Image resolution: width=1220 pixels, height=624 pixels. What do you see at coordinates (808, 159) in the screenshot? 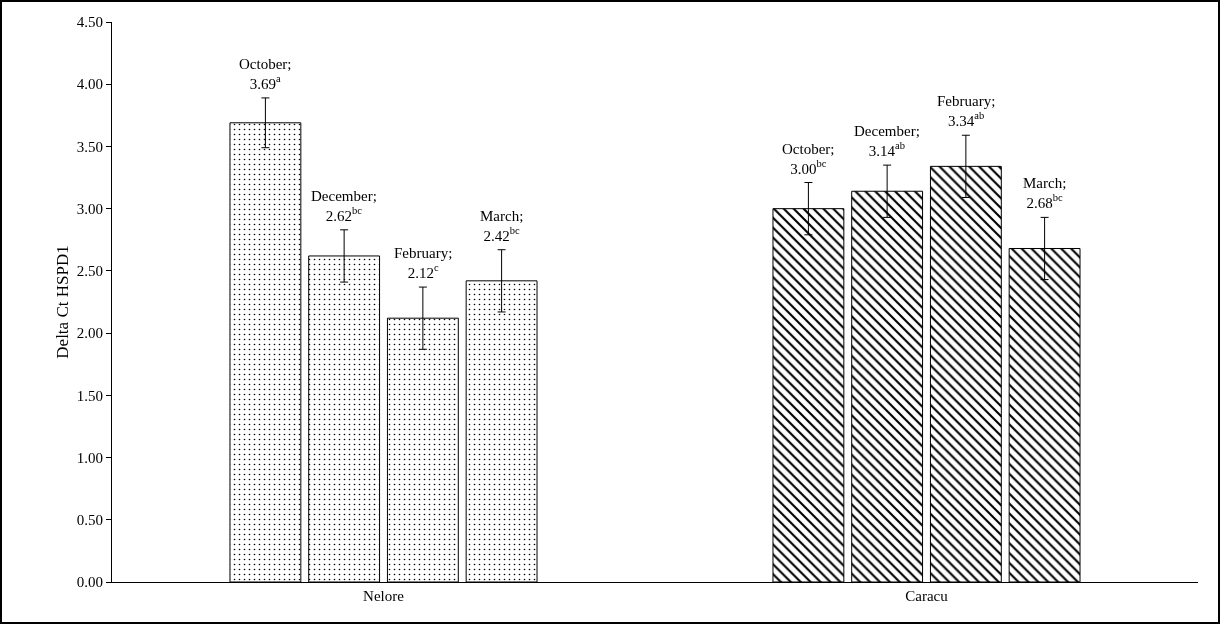
I see `data-label: October; 3.00$^{bc}$` at bounding box center [808, 159].